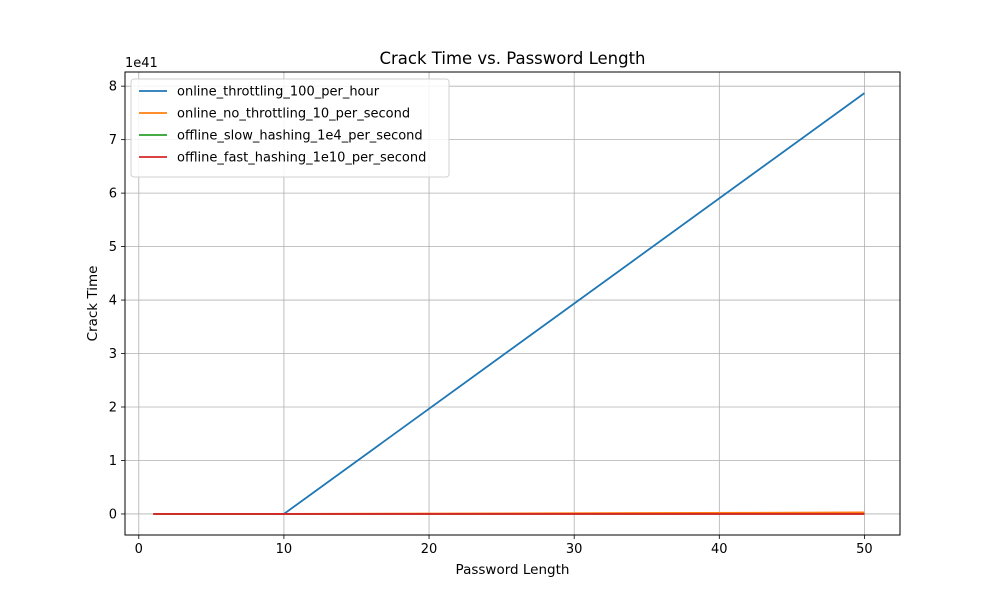 The image size is (1000, 600). I want to click on x-axis-label: Password Length, so click(513, 570).